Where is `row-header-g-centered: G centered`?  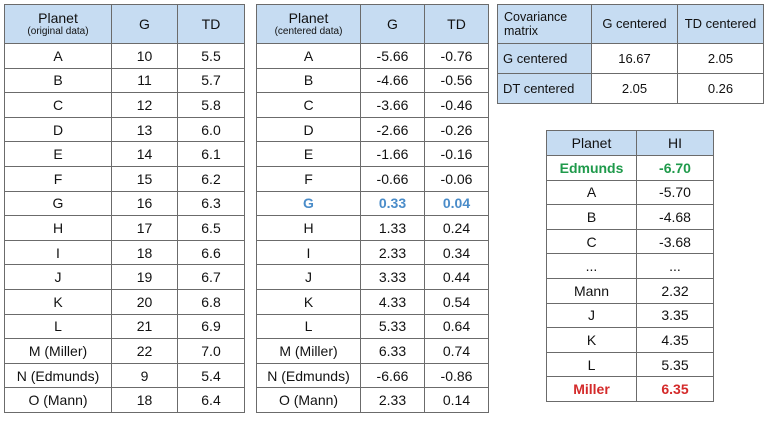 row-header-g-centered: G centered is located at coordinates (544, 58).